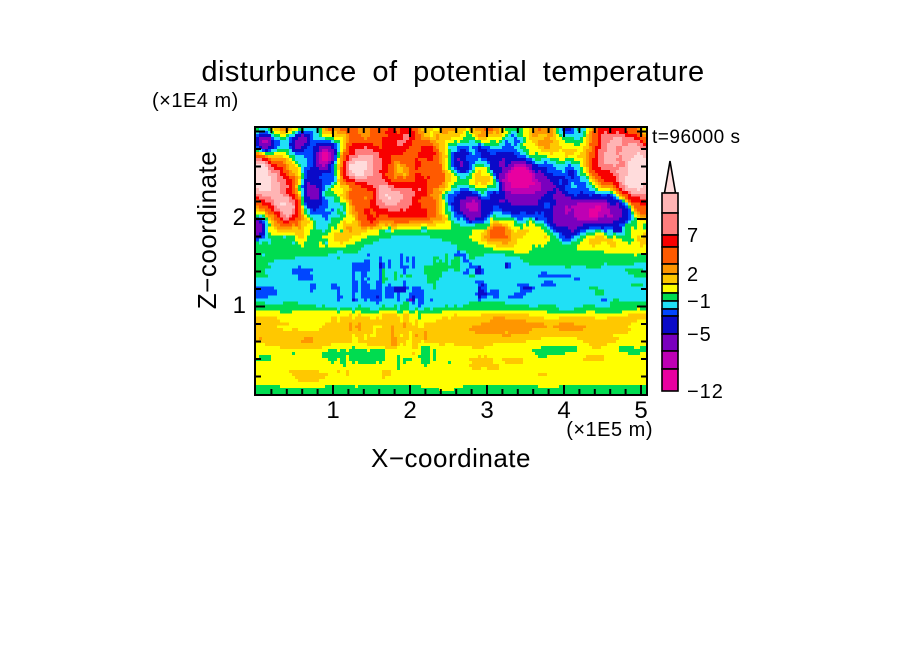 The width and height of the screenshot is (904, 654). What do you see at coordinates (693, 275) in the screenshot?
I see `colorbar-label: 2` at bounding box center [693, 275].